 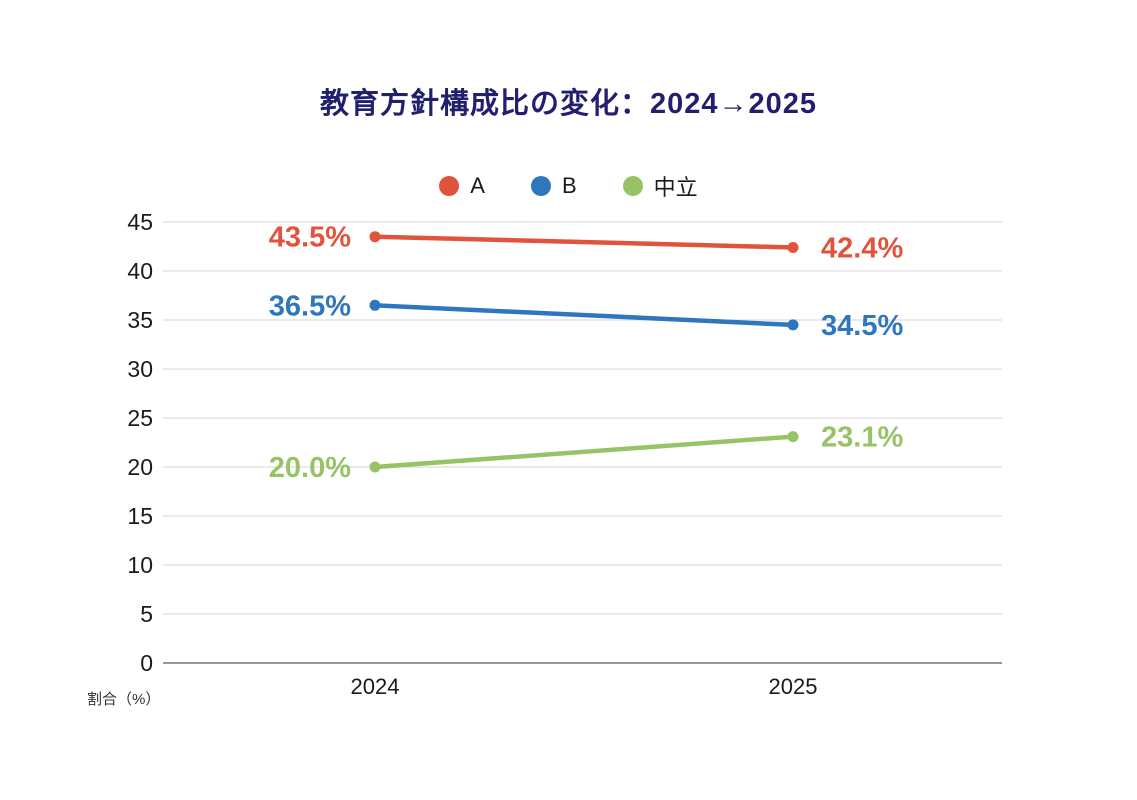 I want to click on legend: A B 中立, so click(x=568, y=186).